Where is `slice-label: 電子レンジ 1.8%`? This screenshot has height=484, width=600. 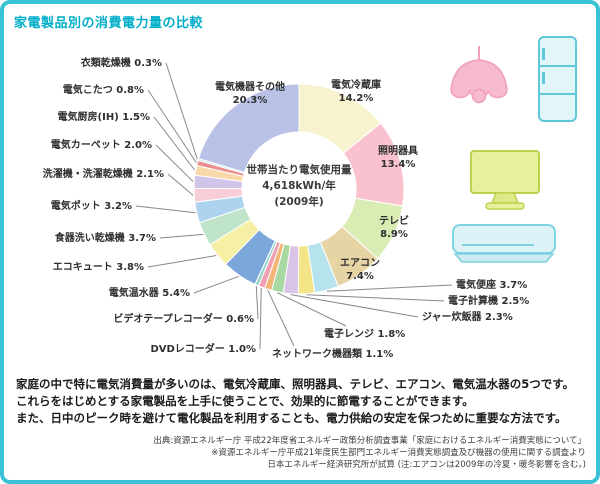
slice-label: 電子レンジ 1.8% is located at coordinates (364, 334).